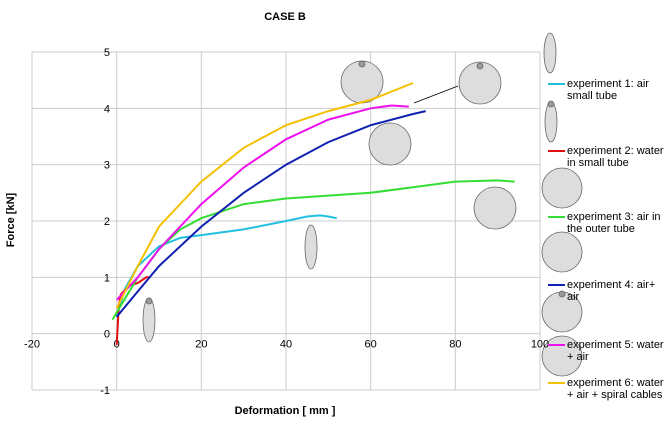 Image resolution: width=669 pixels, height=428 pixels. I want to click on legend-label: experiment 2: water in small tube, so click(615, 157).